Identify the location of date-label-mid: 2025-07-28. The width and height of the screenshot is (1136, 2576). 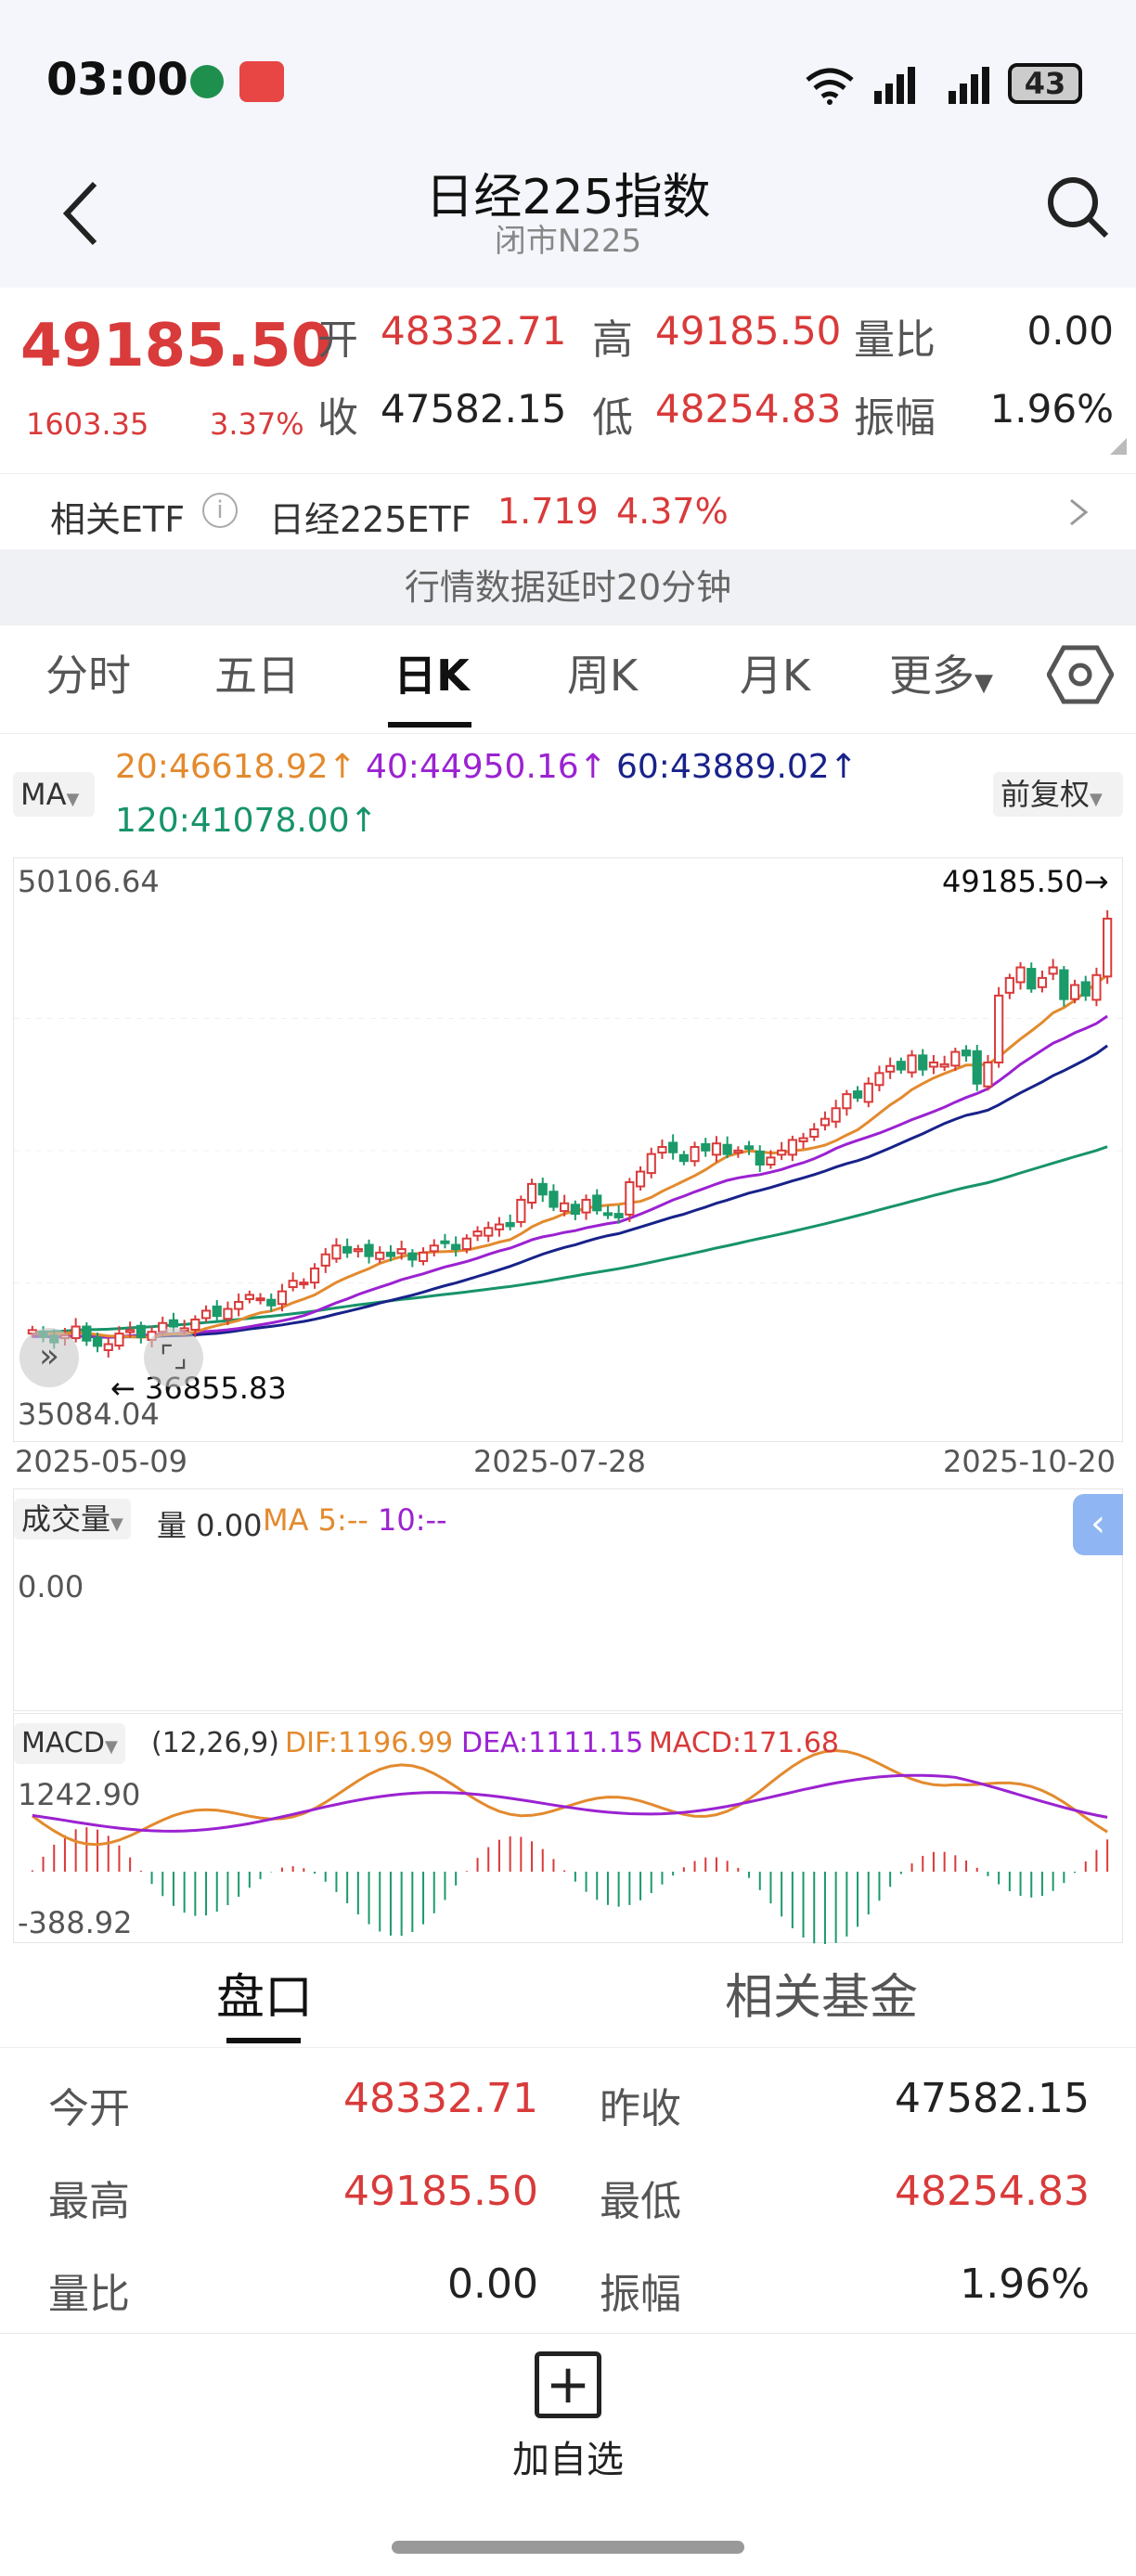
(559, 1461).